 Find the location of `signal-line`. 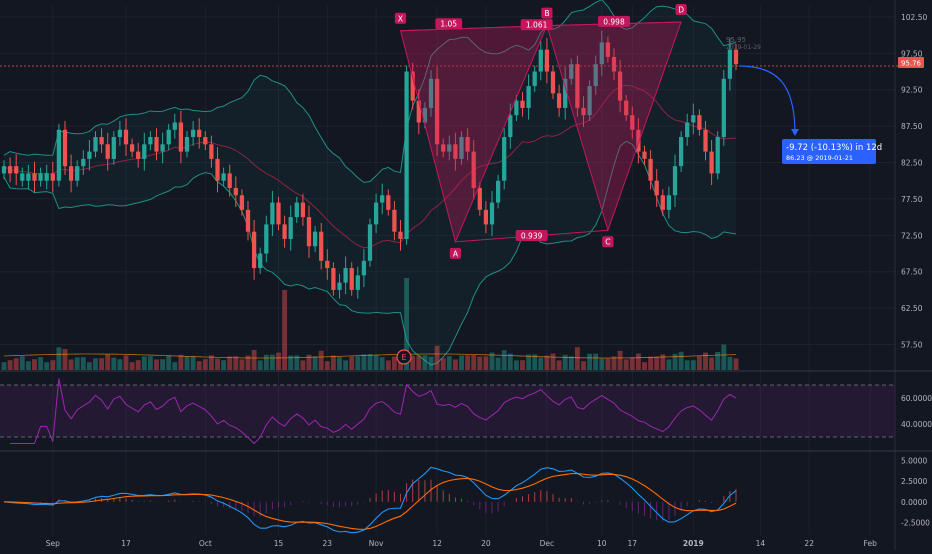

signal-line is located at coordinates (370, 501).